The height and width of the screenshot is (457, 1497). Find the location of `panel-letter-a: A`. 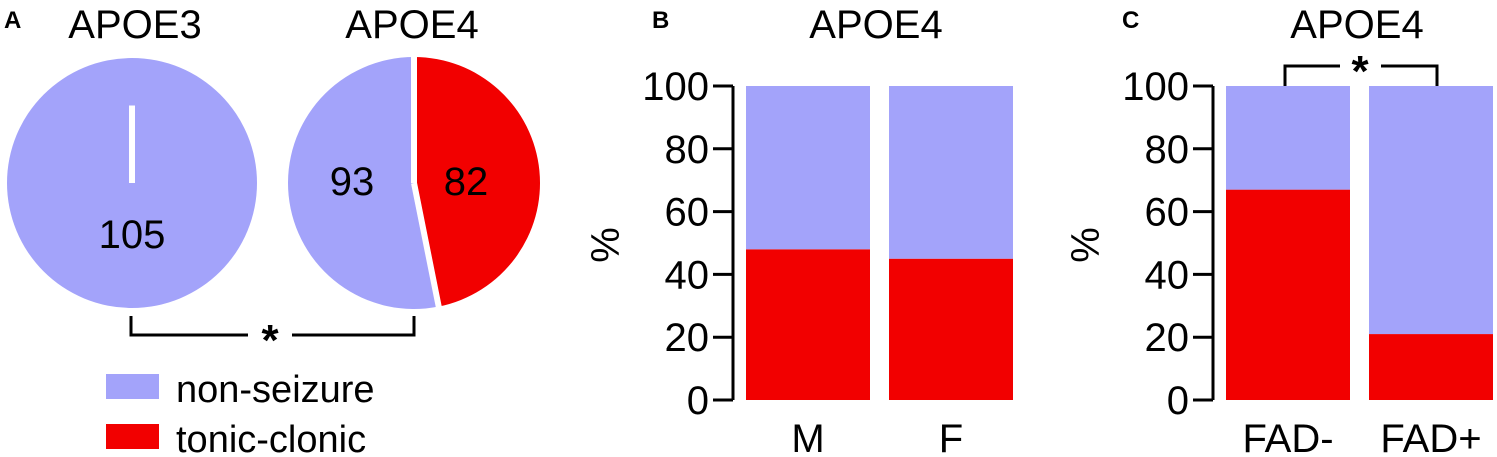

panel-letter-a: A is located at coordinates (12, 20).